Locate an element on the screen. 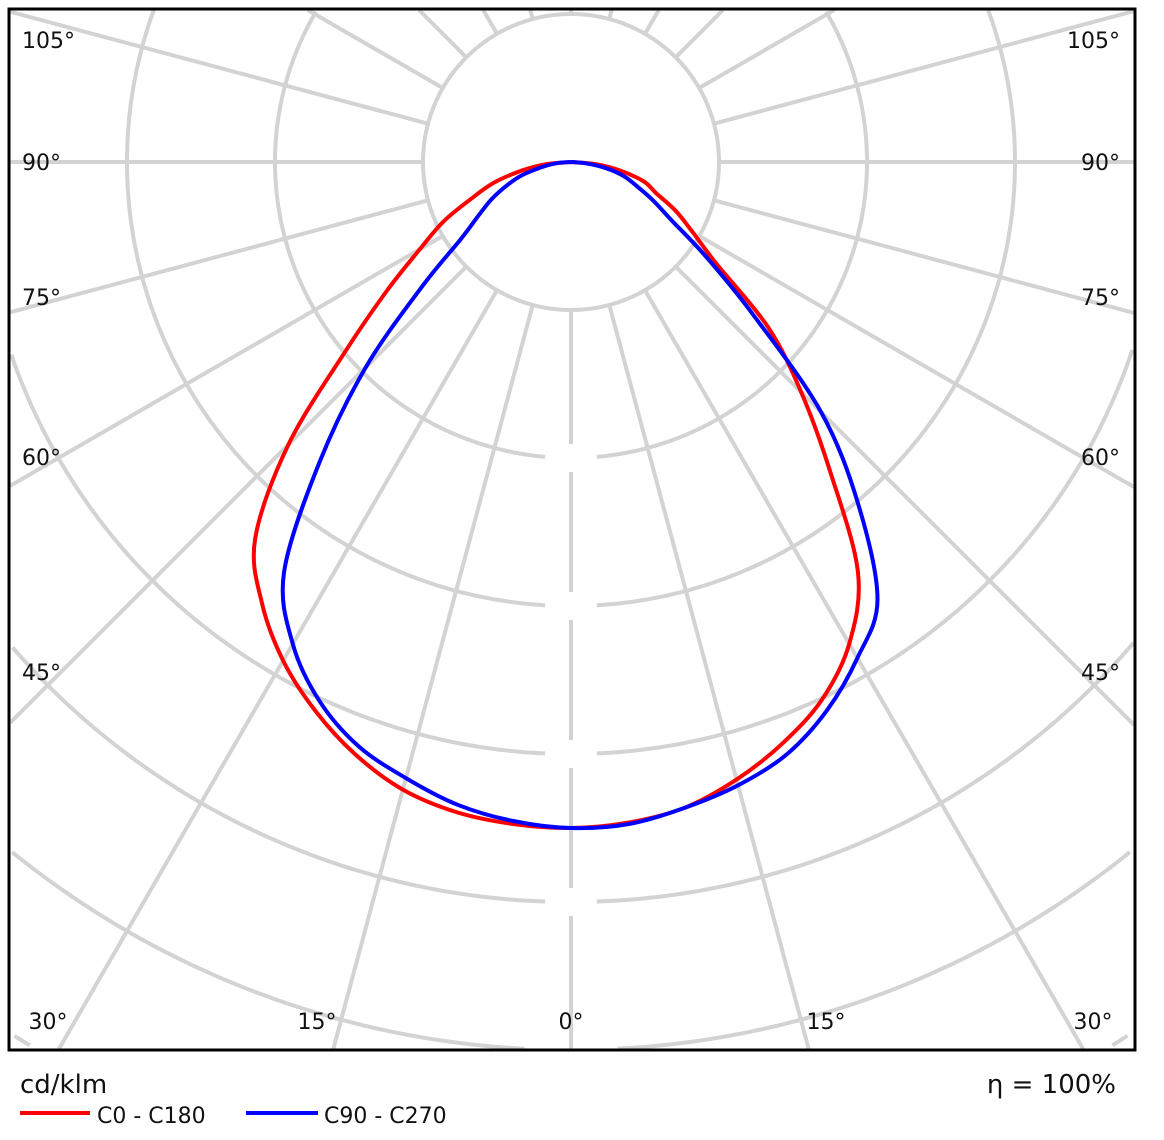 This screenshot has width=1164, height=1140. angle-label-left-60: 60° is located at coordinates (41, 458).